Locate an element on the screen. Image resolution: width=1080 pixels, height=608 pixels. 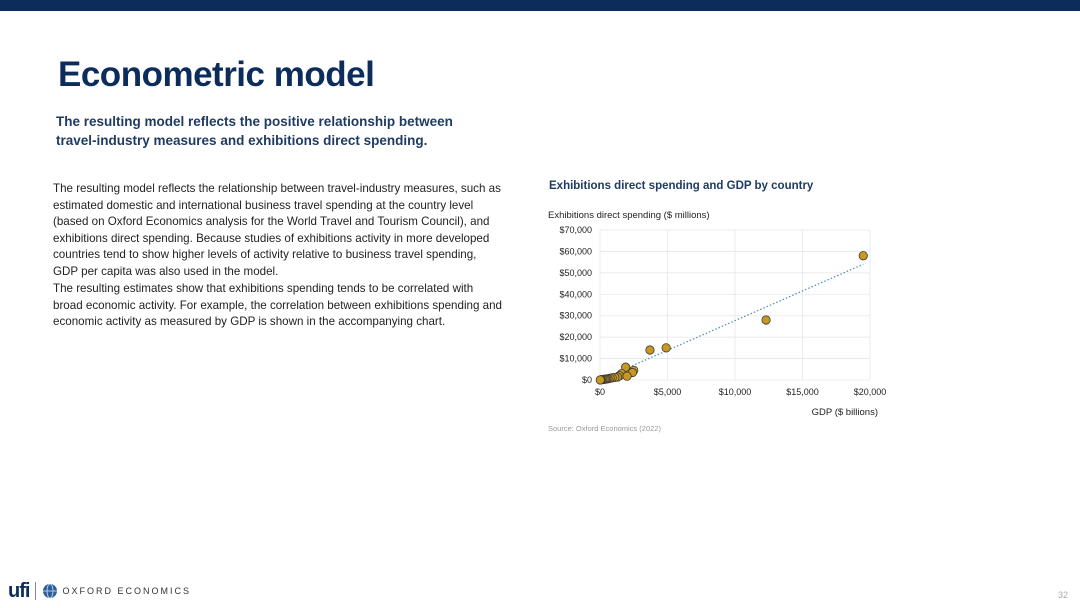
y-tick-label: $0 is located at coordinates (587, 380).